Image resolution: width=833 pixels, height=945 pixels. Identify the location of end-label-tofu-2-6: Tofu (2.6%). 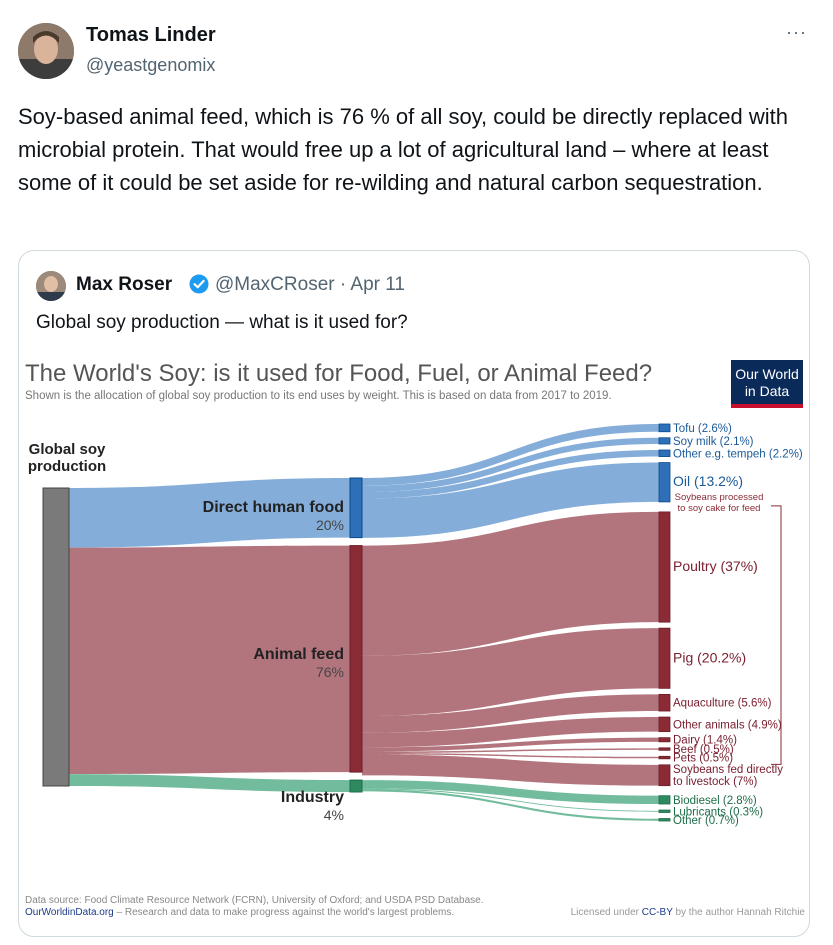
(702, 429).